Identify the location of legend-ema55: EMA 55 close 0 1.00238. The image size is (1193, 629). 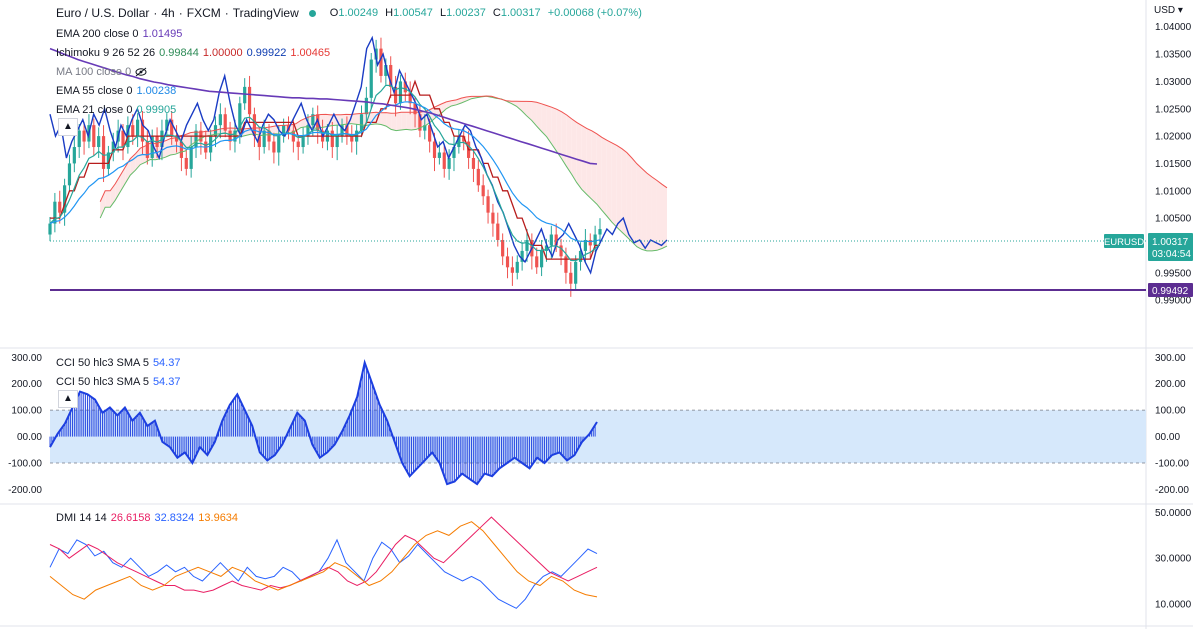
(116, 90).